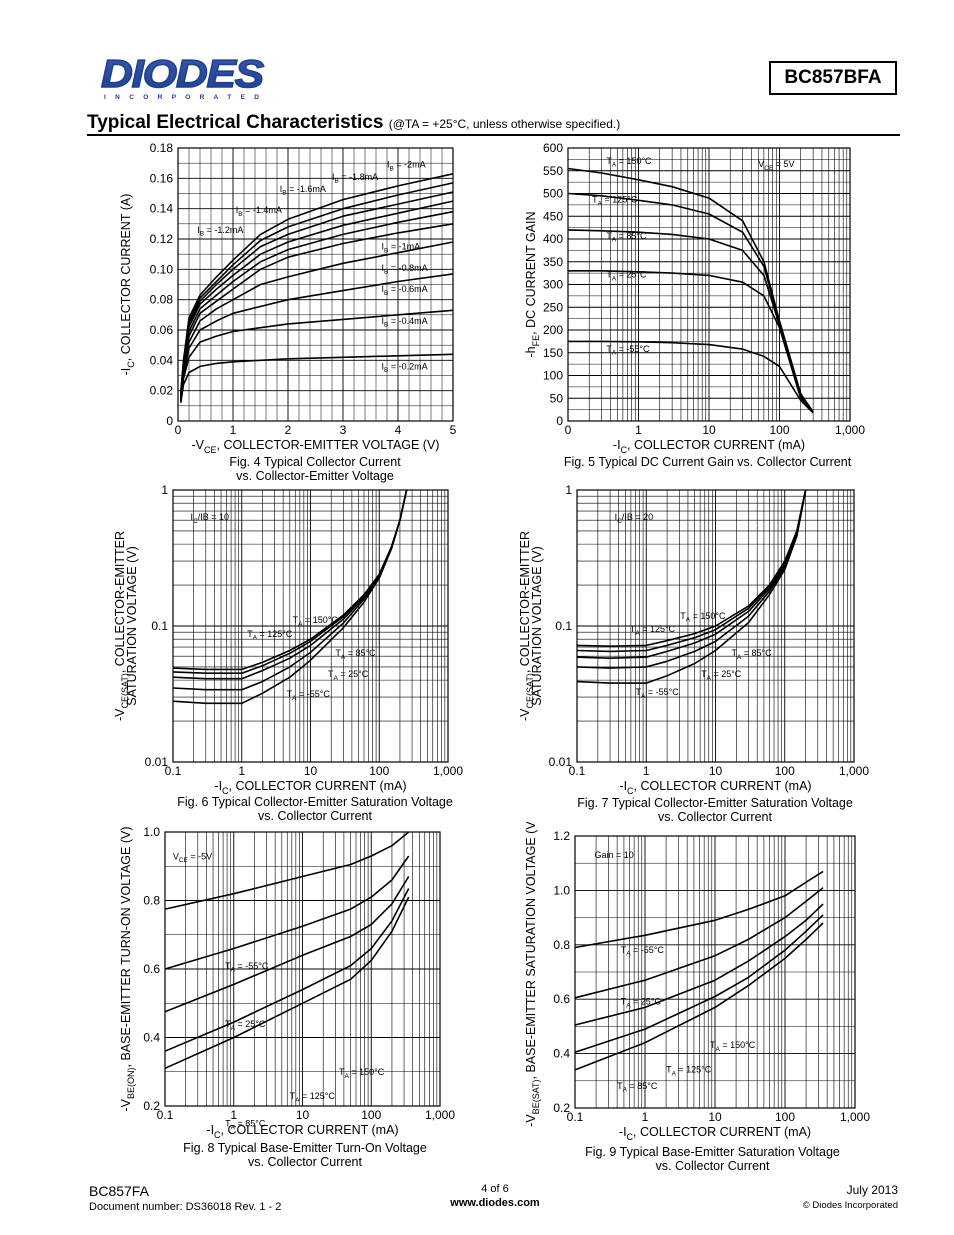 The image size is (954, 1235). I want to click on y-tick-label: 0.2, so click(561, 1108).